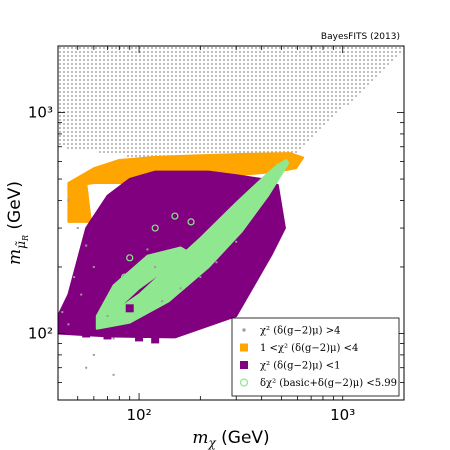 This screenshot has height=450, width=450. Describe the element at coordinates (281, 168) in the screenshot. I see `point-green` at that location.